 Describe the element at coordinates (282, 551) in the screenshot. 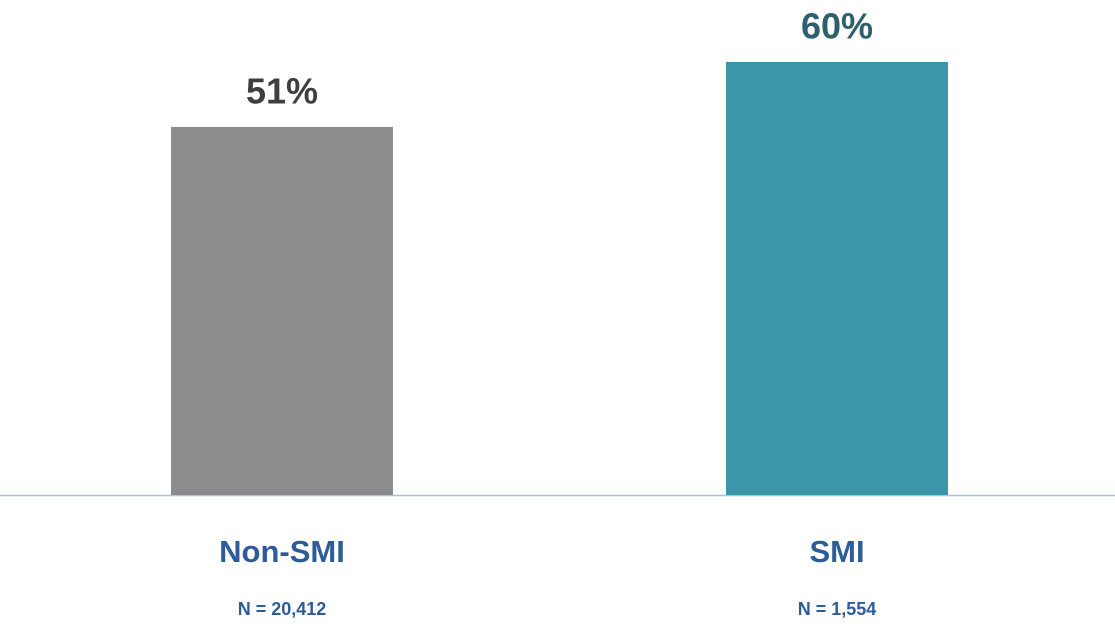

I see `x-tick-label: Non-SMI` at that location.